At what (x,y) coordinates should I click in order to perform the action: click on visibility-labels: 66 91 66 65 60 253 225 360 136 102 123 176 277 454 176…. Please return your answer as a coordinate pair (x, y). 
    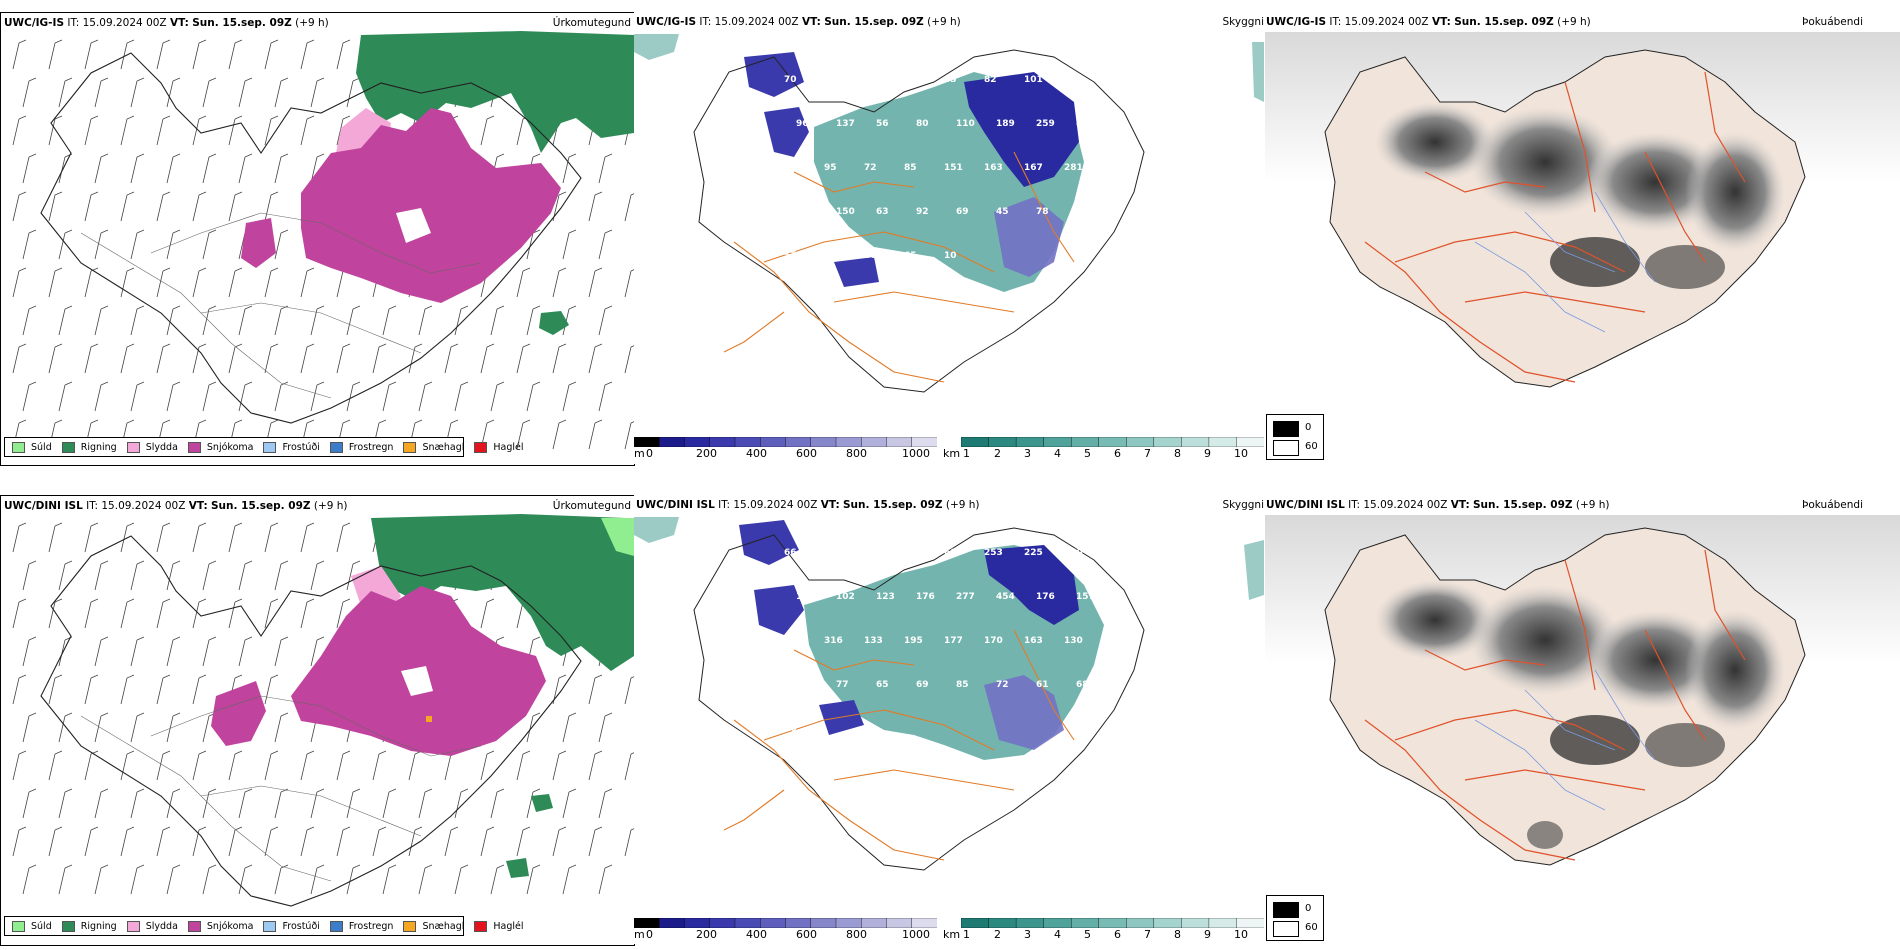
    Looking at the image, I should click on (939, 641).